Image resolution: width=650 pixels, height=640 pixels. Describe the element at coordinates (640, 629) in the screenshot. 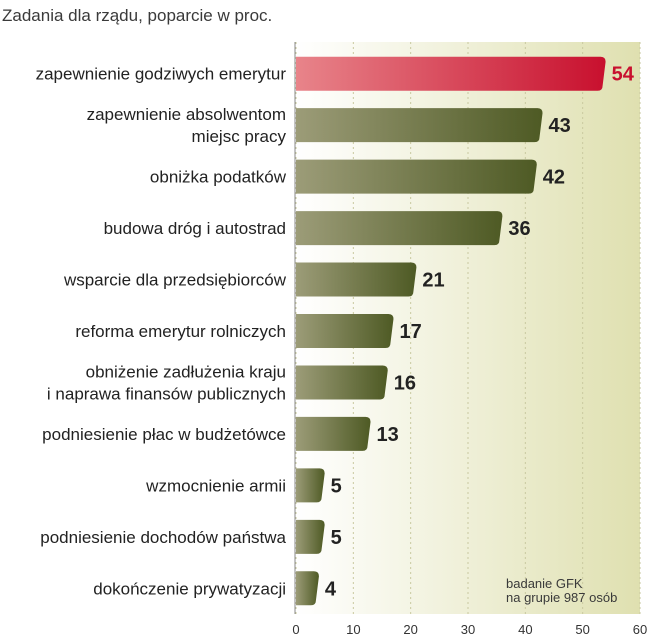

I see `x-tick-label: 60` at that location.